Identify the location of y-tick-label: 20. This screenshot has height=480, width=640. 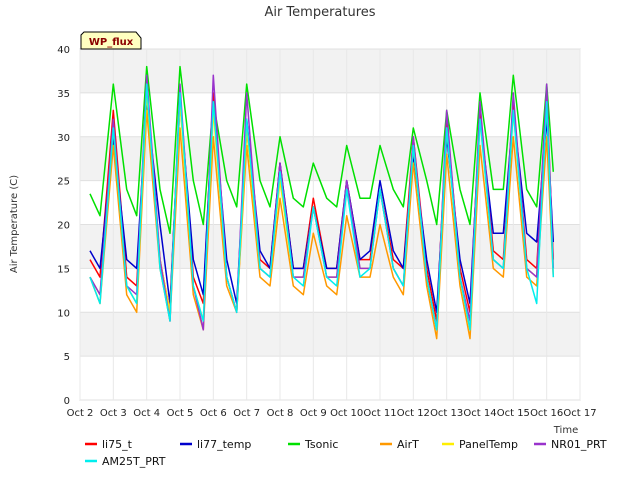
(63, 226).